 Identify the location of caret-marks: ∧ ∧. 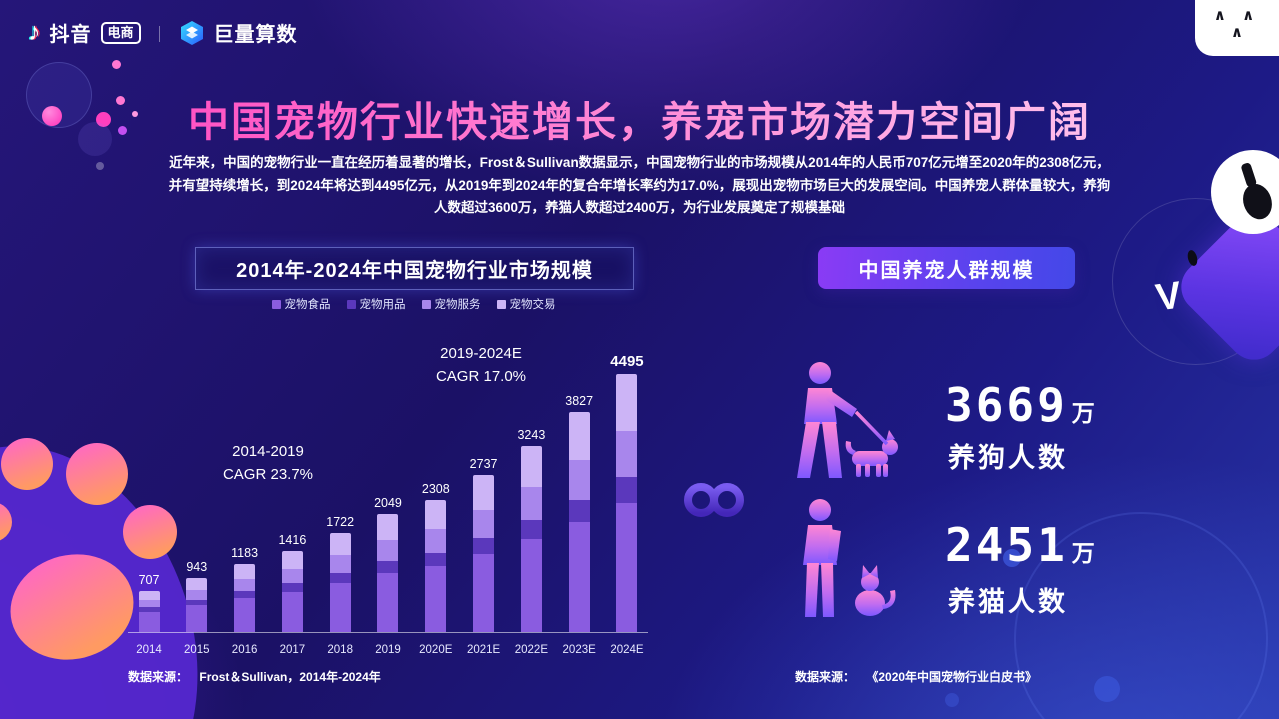
(1237, 15).